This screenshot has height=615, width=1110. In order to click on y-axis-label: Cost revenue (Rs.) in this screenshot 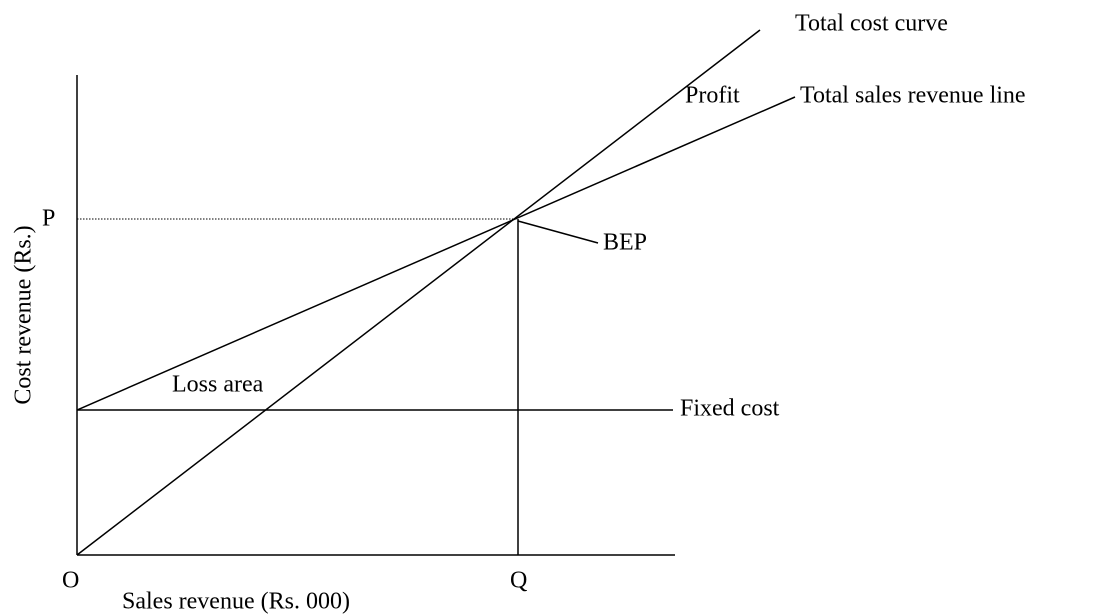, I will do `click(24, 314)`.